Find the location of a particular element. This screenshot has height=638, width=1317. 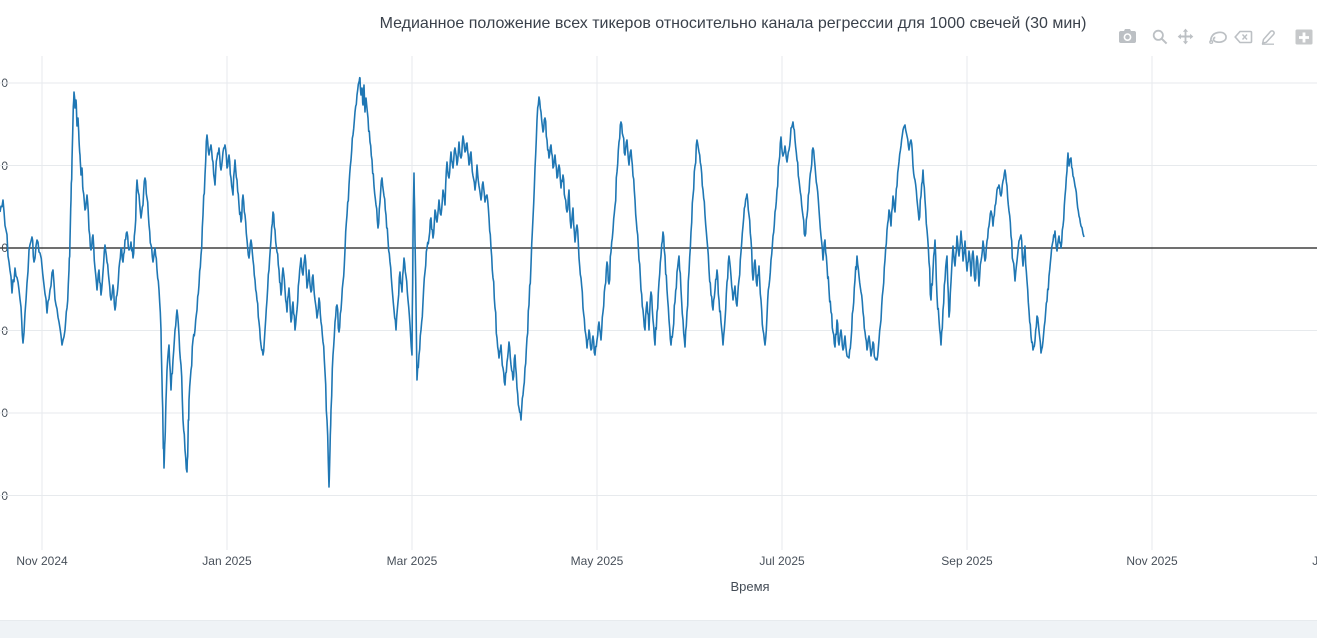

modebar is located at coordinates (1215, 38).